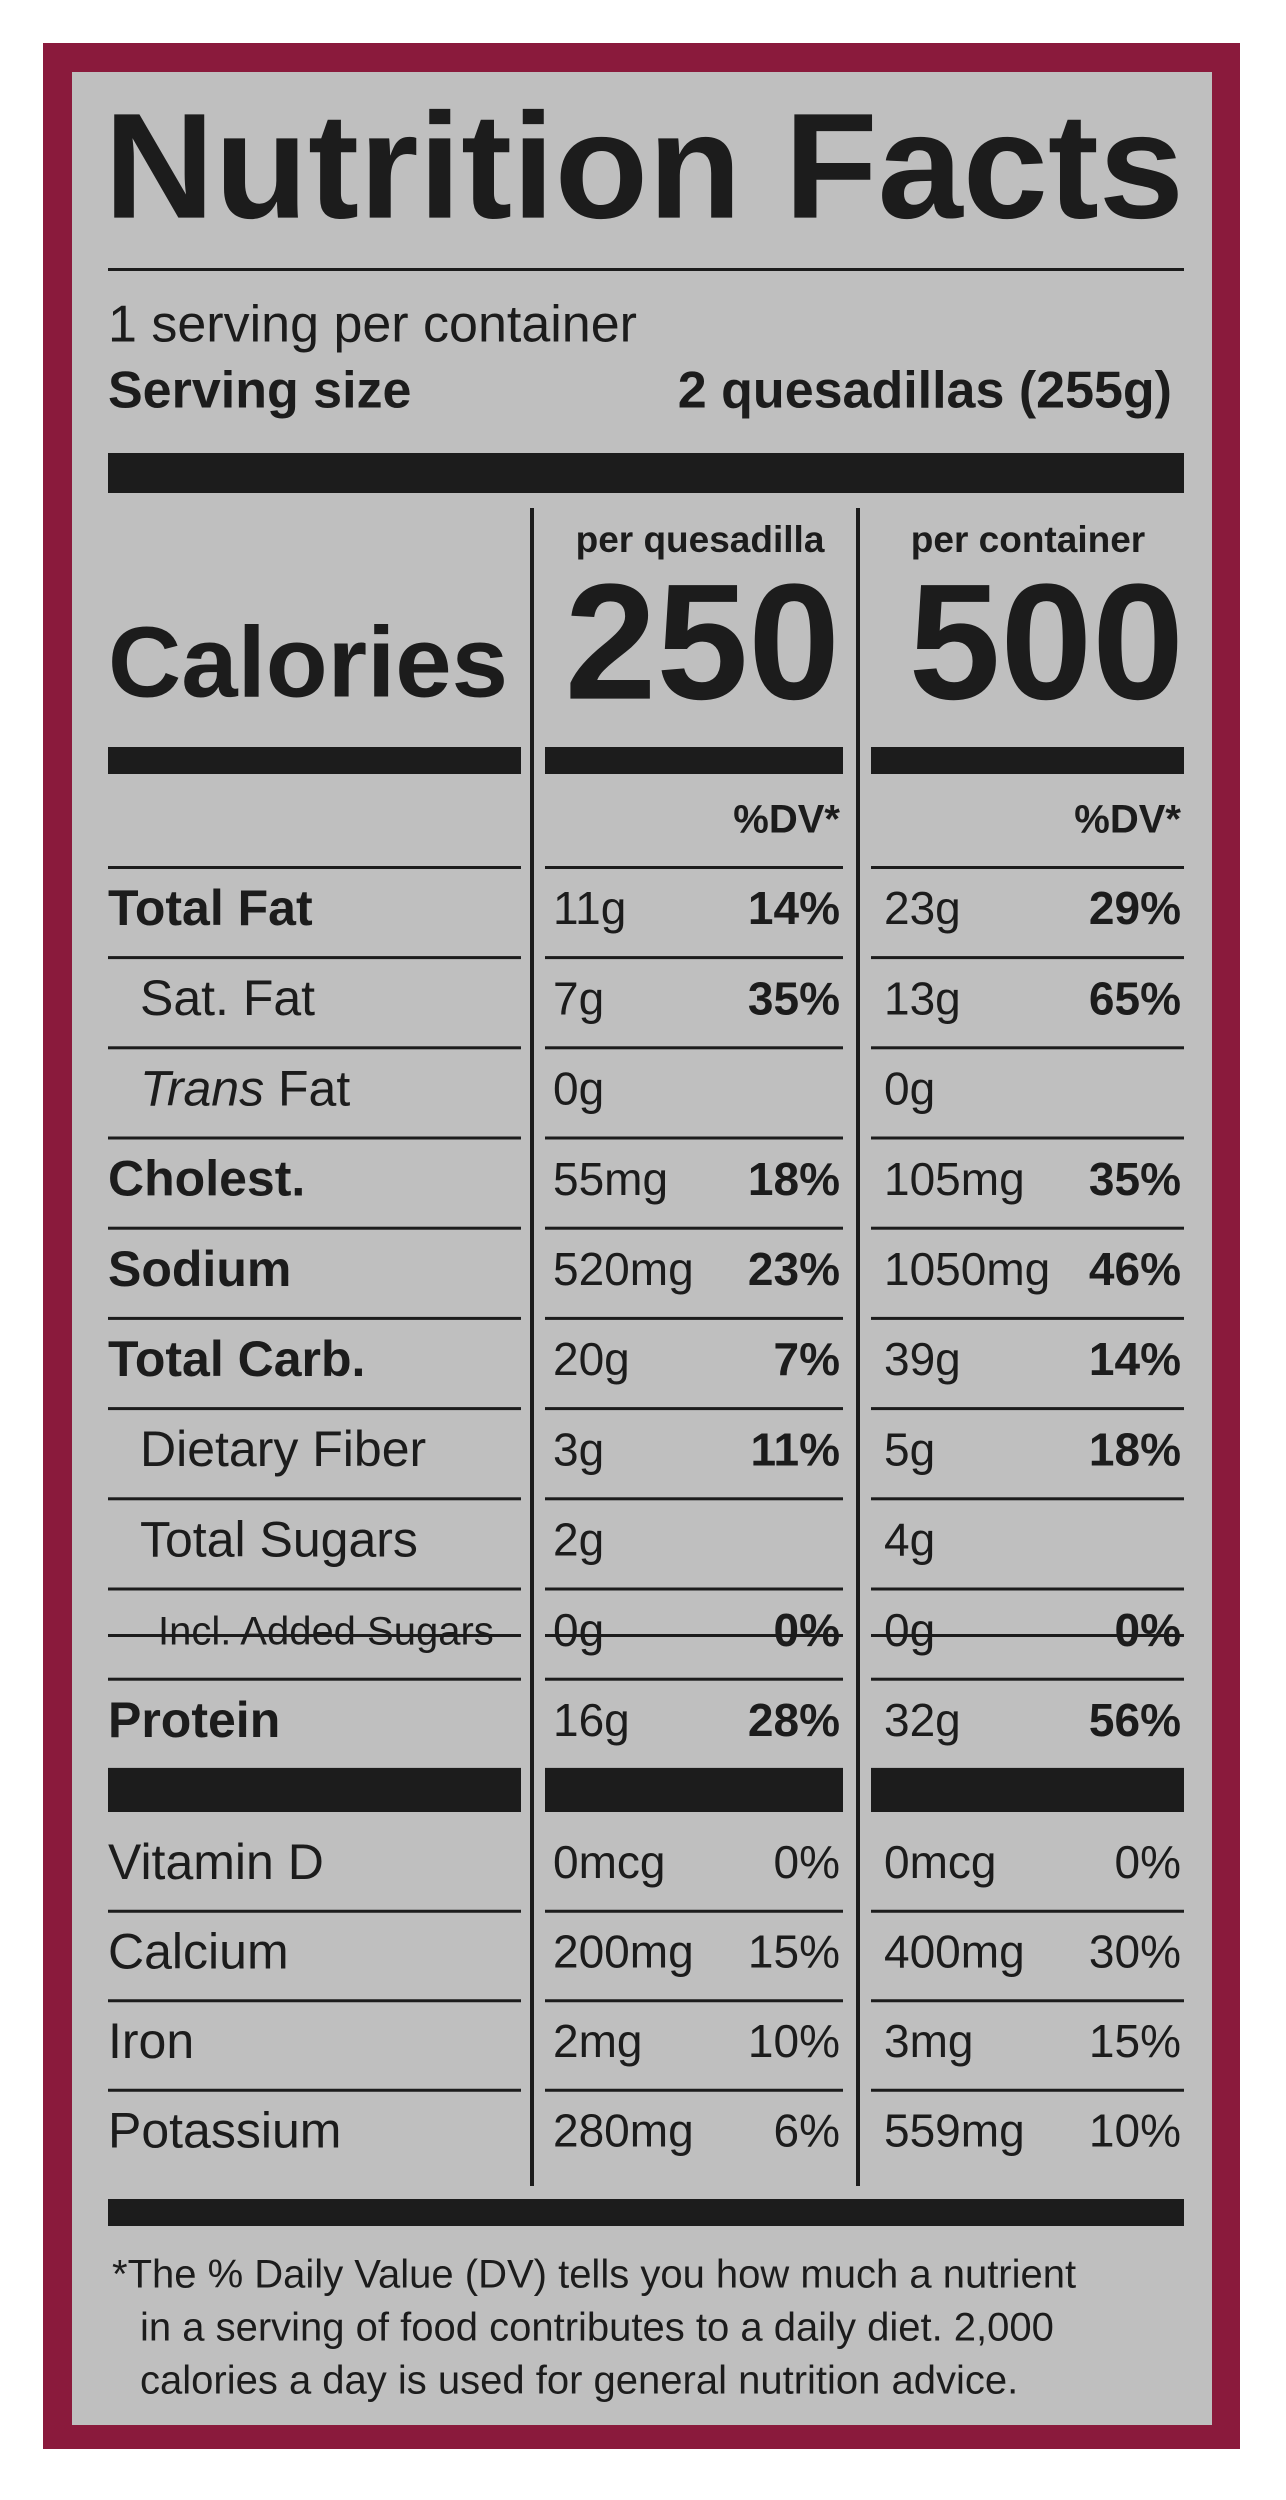 The height and width of the screenshot is (2500, 1286). I want to click on amount: 3g, so click(578, 1449).